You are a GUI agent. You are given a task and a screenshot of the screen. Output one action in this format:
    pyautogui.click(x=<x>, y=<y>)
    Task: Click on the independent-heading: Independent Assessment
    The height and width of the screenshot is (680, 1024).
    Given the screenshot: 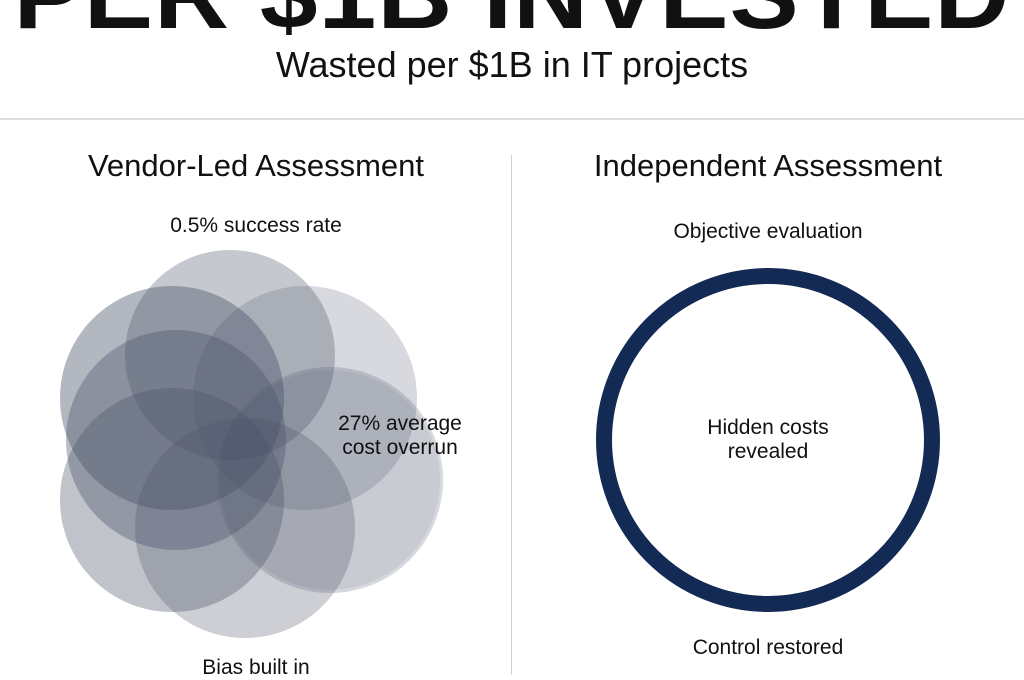 What is the action you would take?
    pyautogui.click(x=768, y=165)
    